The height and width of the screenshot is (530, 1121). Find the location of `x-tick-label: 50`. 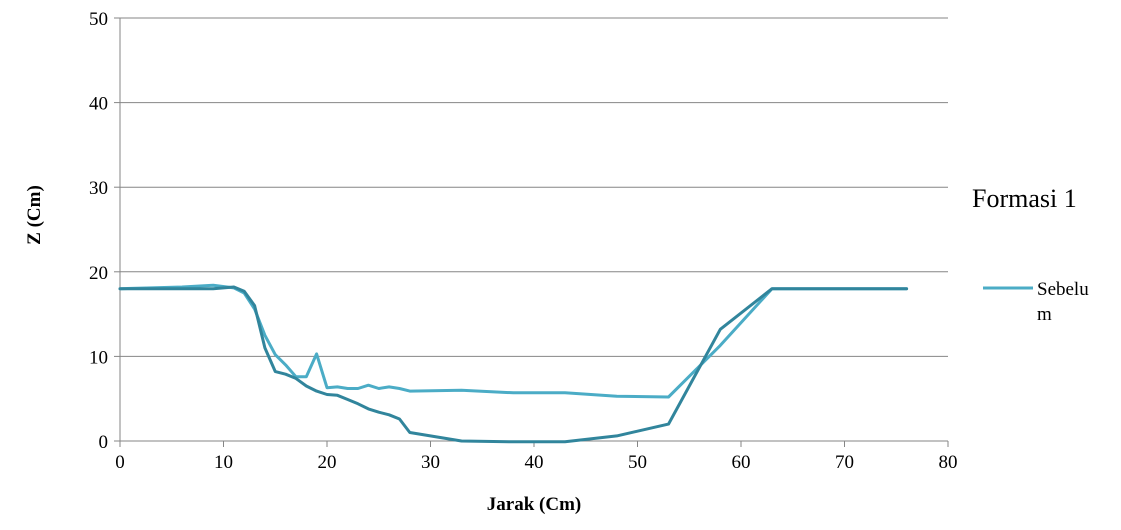

x-tick-label: 50 is located at coordinates (637, 462).